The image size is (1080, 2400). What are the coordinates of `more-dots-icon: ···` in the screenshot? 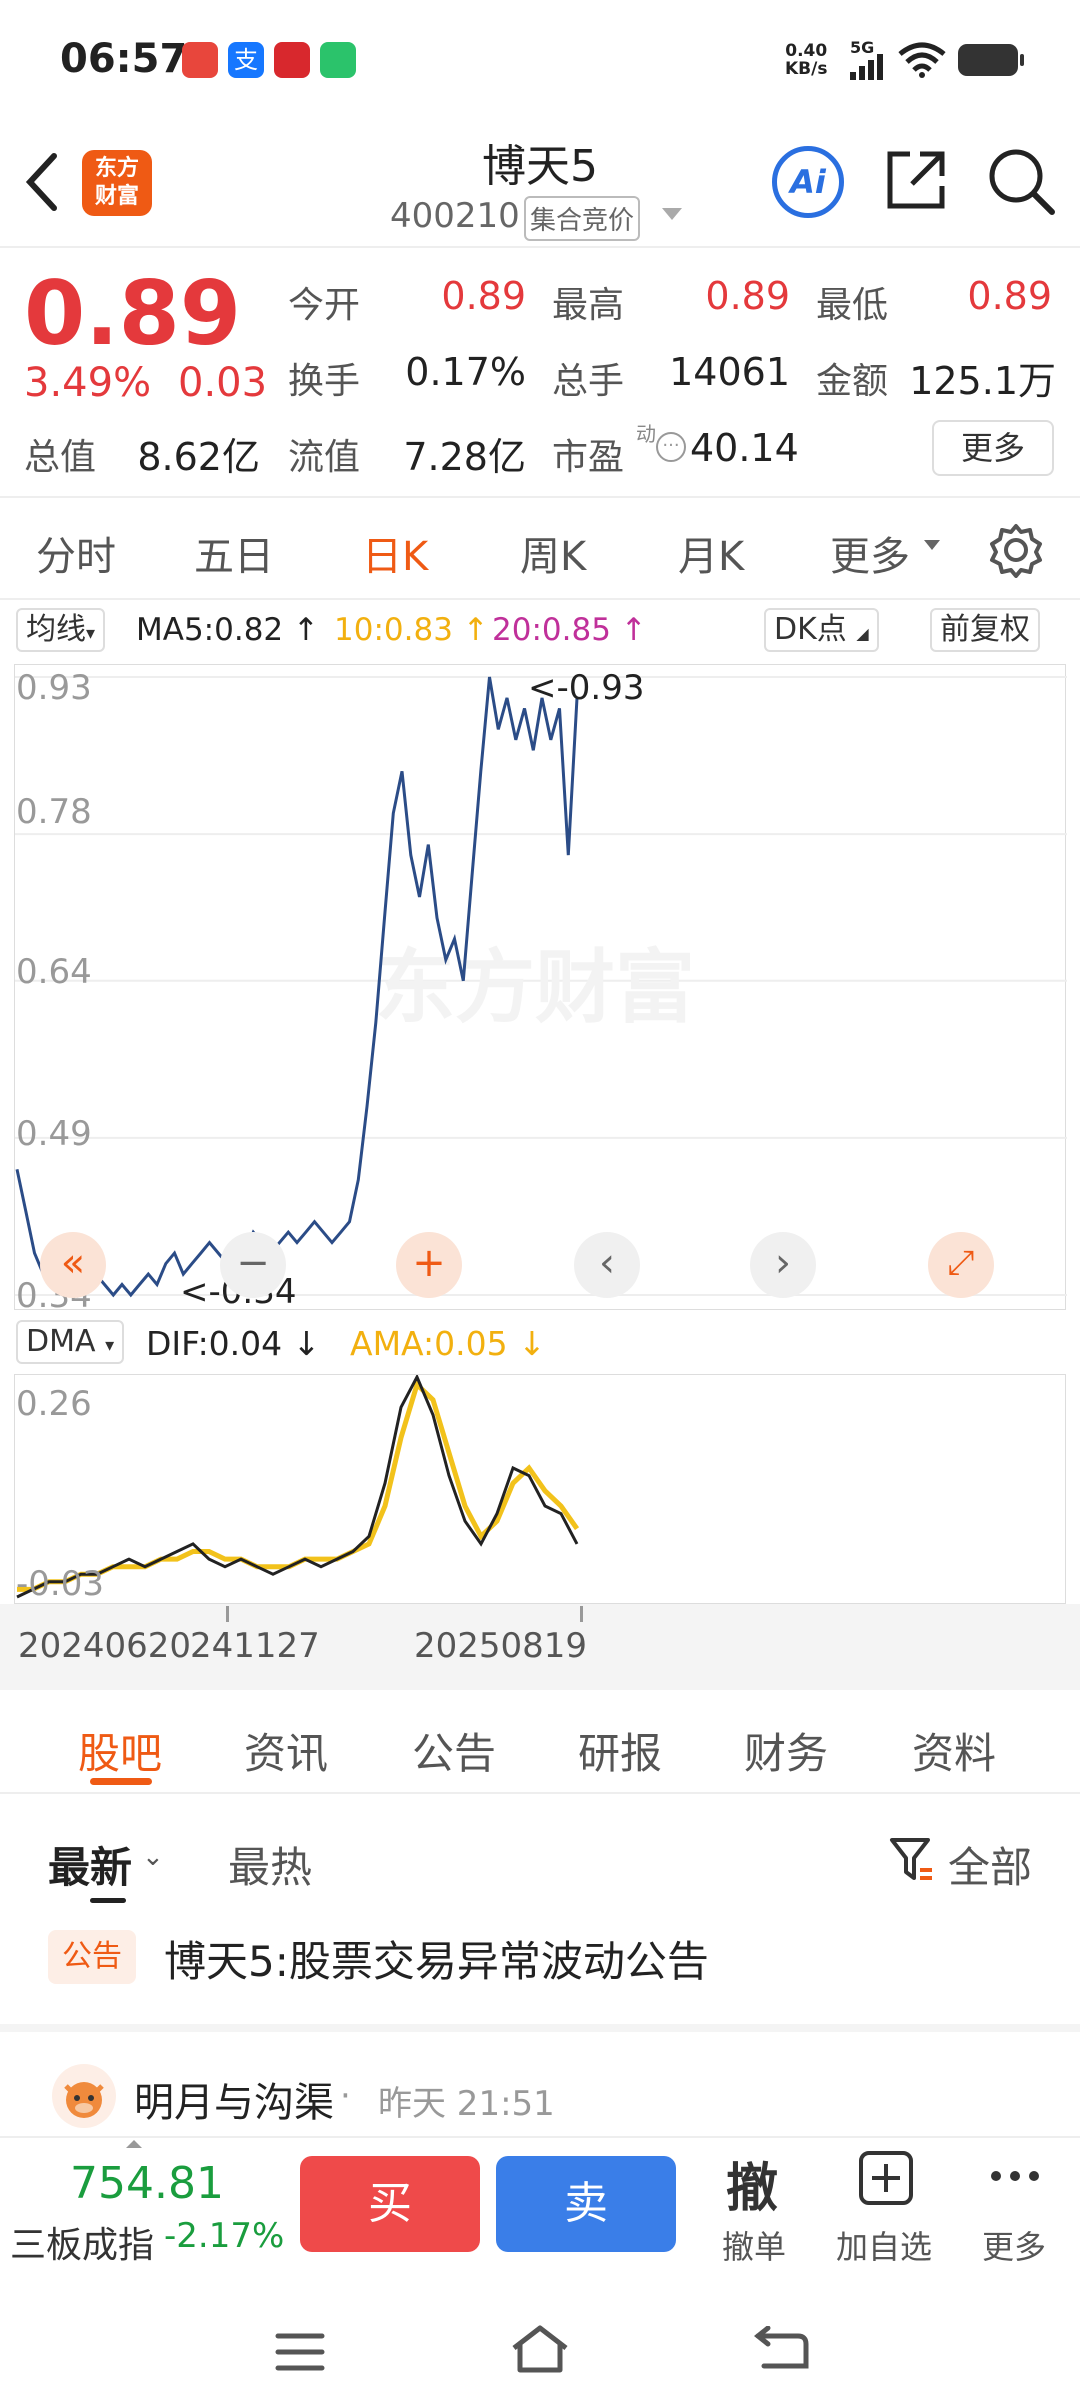 It's located at (671, 447).